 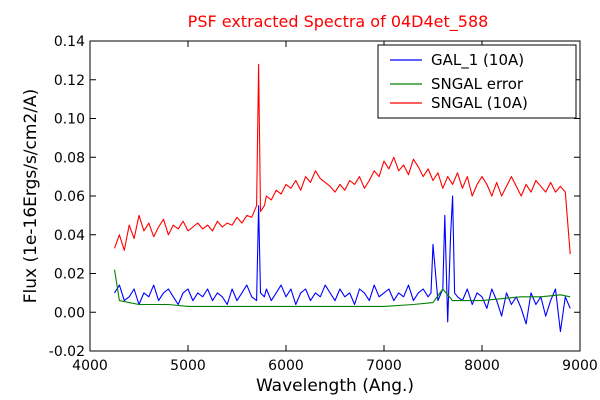 What do you see at coordinates (69, 81) in the screenshot?
I see `y-tick-label: 0.12` at bounding box center [69, 81].